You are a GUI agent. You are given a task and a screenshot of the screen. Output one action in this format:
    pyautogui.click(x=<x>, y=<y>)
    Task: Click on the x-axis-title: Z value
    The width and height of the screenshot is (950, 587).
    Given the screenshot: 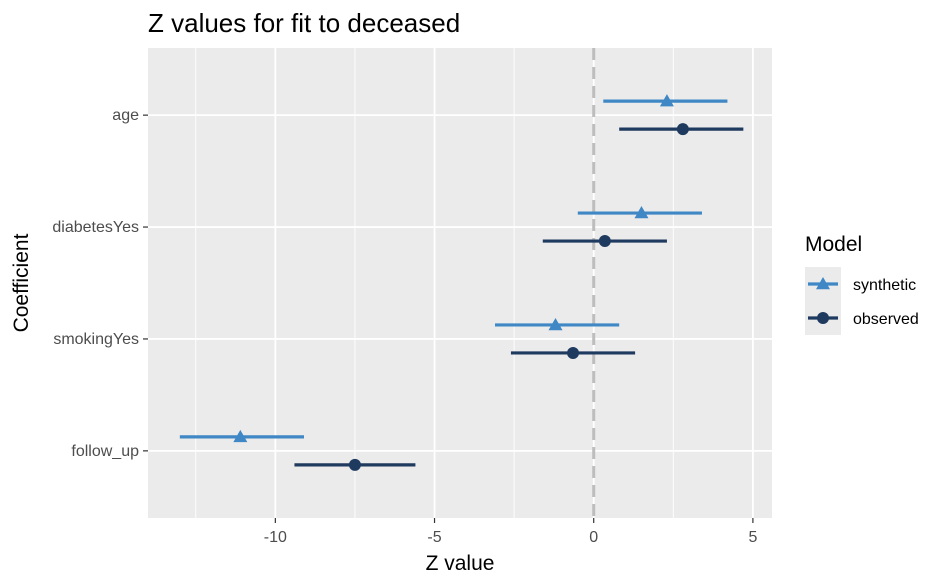 What is the action you would take?
    pyautogui.click(x=460, y=563)
    